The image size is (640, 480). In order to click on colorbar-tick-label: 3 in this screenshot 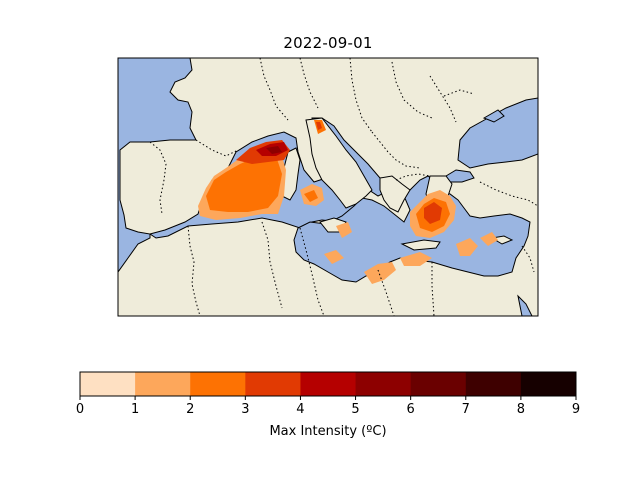, I will do `click(245, 409)`.